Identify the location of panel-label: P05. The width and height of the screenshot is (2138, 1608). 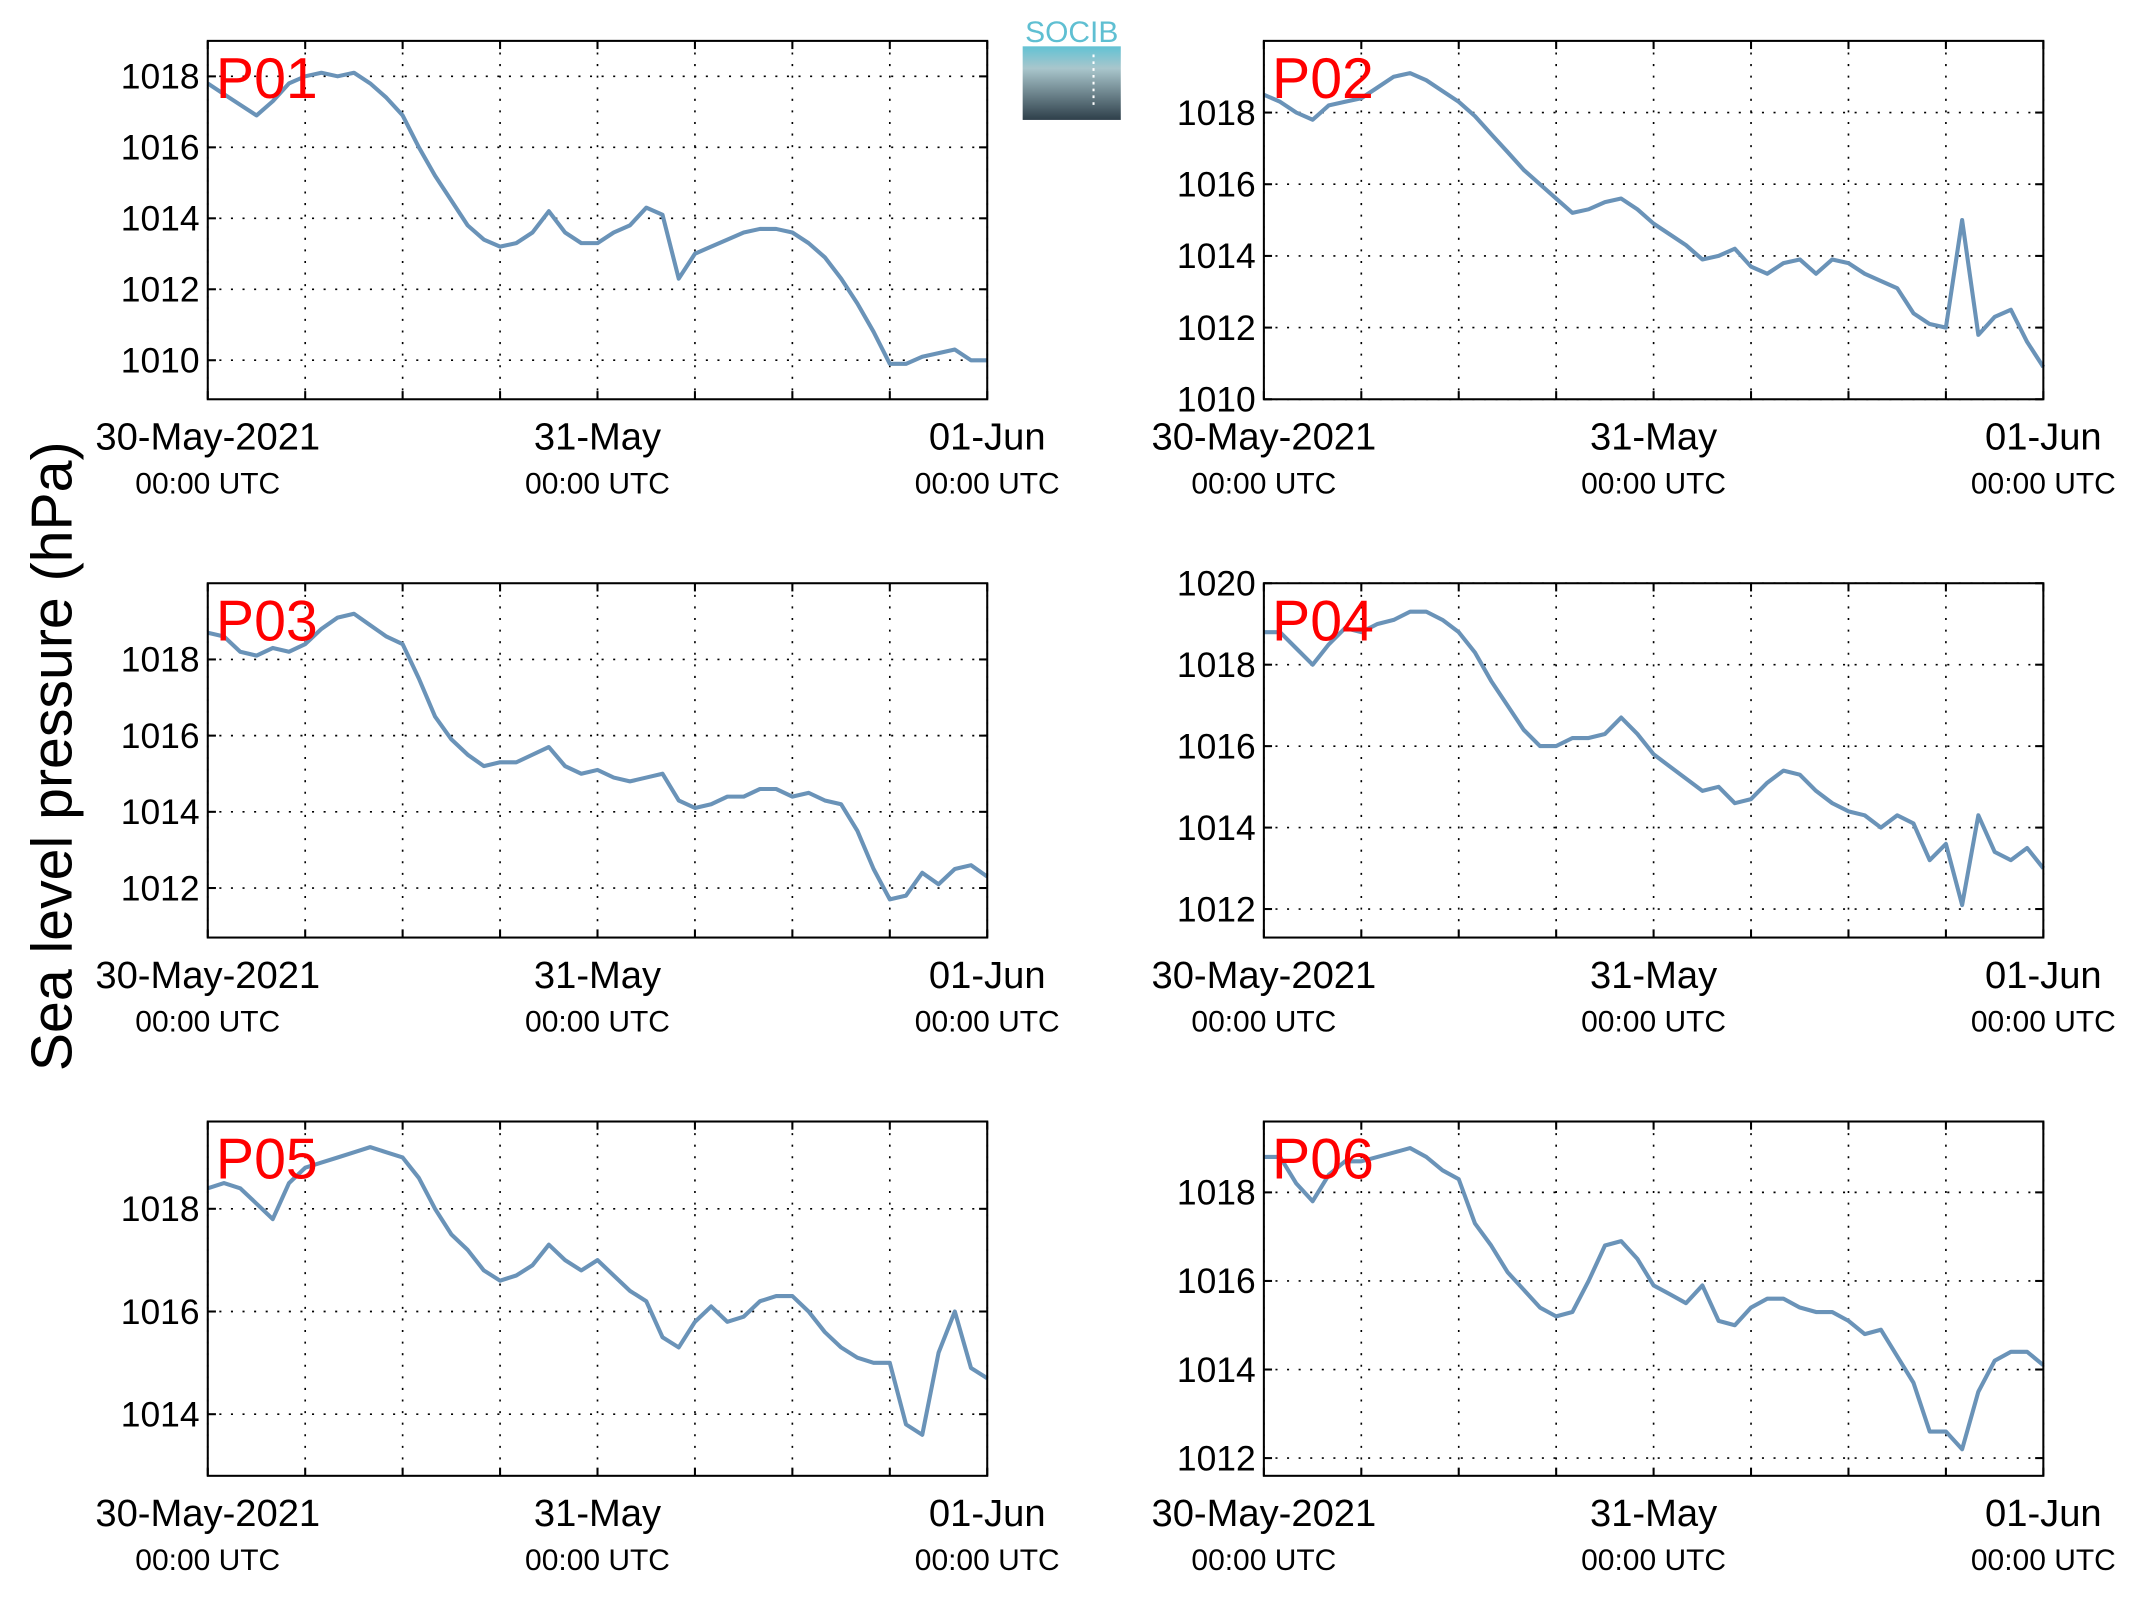
(267, 1160).